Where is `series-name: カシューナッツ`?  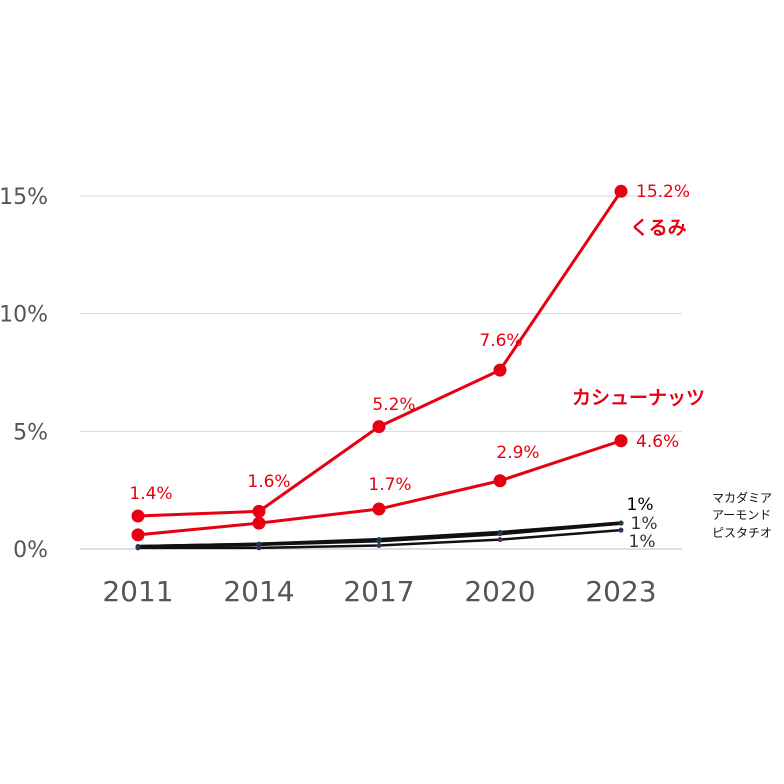
series-name: カシューナッツ is located at coordinates (638, 398).